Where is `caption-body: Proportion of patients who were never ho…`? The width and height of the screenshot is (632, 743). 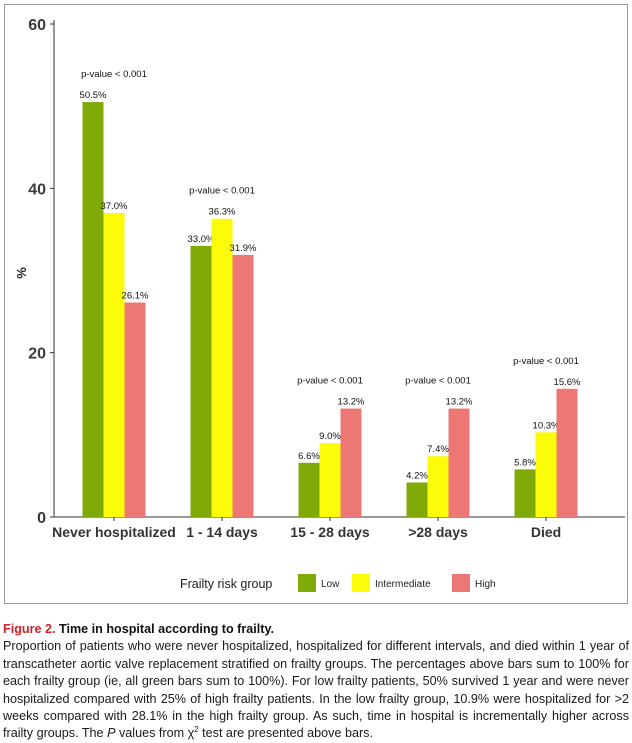
caption-body: Proportion of patients who were never ho… is located at coordinates (316, 690).